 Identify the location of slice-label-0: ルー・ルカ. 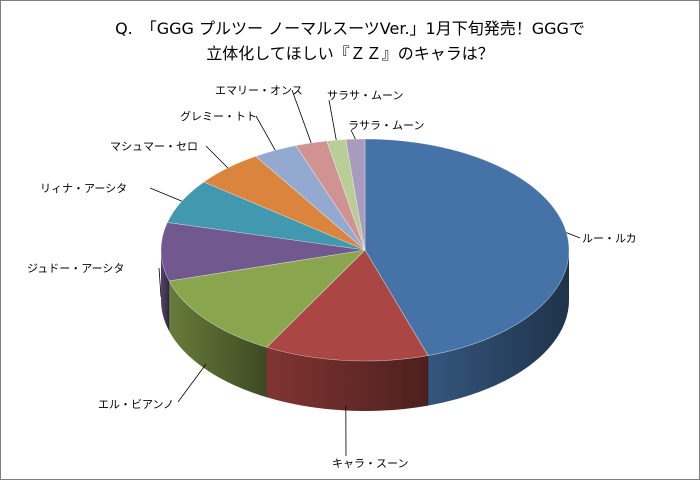
(609, 238).